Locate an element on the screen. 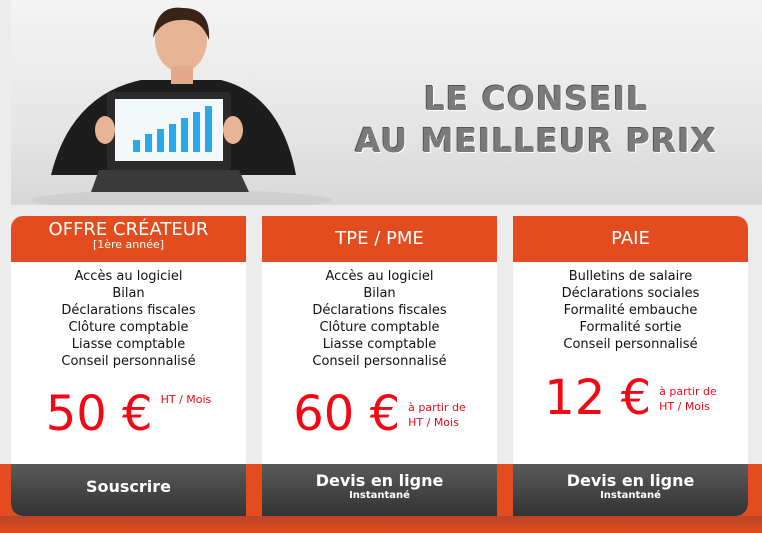 The image size is (762, 533). plan-price: 50 € HT / Mois is located at coordinates (128, 414).